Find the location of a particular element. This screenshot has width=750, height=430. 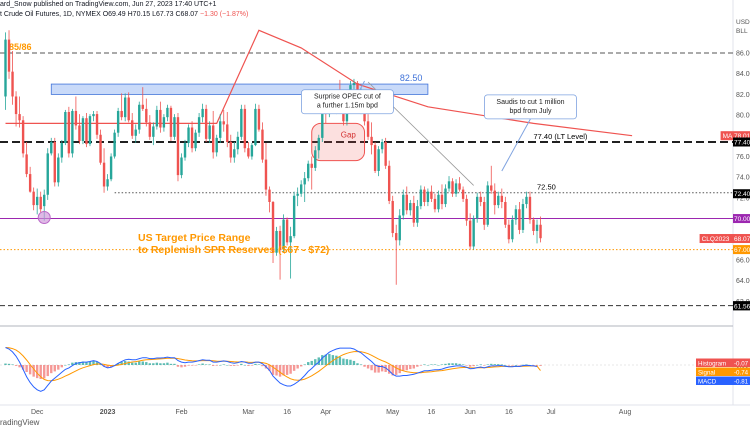

resistance-zone is located at coordinates (239, 89).